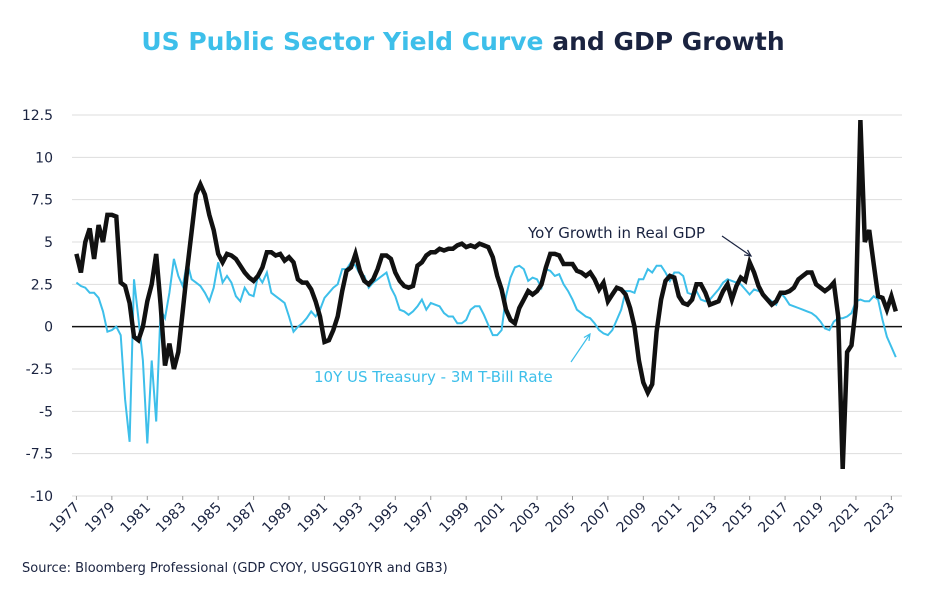 This screenshot has width=940, height=604. Describe the element at coordinates (348, 518) in the screenshot. I see `x-tick-label: 1993` at that location.